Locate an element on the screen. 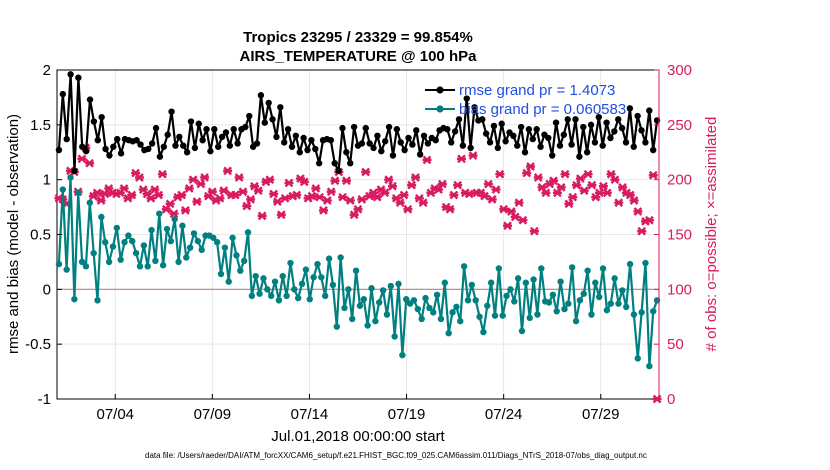 This screenshot has width=830, height=470. y-tick-label-right: 300 is located at coordinates (679, 70).